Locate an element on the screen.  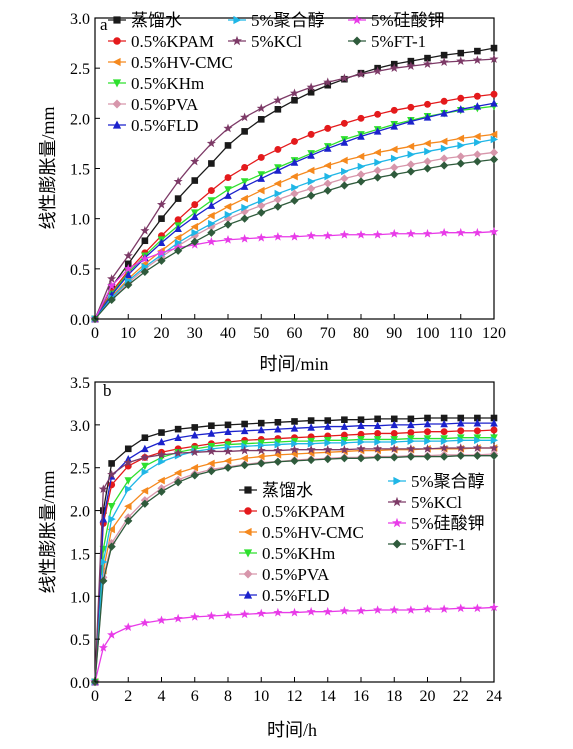
panel-a-x-axis-label: 时间/min is located at coordinates (293, 364).